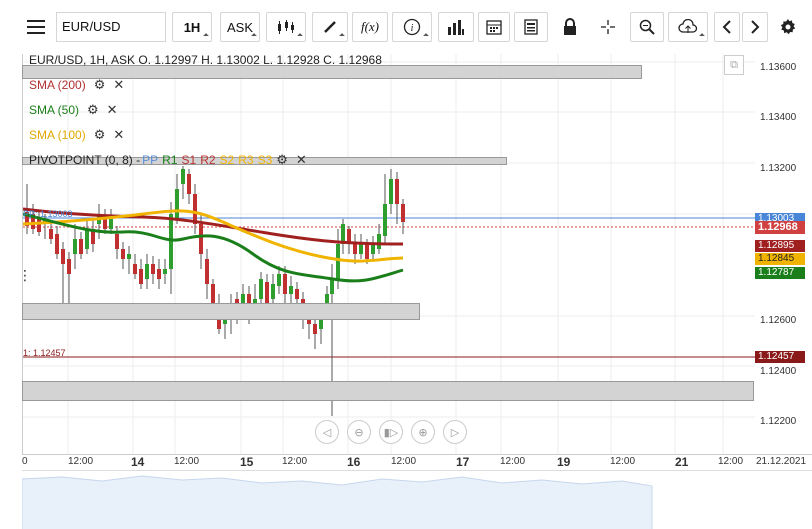 This screenshot has height=529, width=812. Describe the element at coordinates (608, 27) in the screenshot. I see `crosshair-button` at that location.